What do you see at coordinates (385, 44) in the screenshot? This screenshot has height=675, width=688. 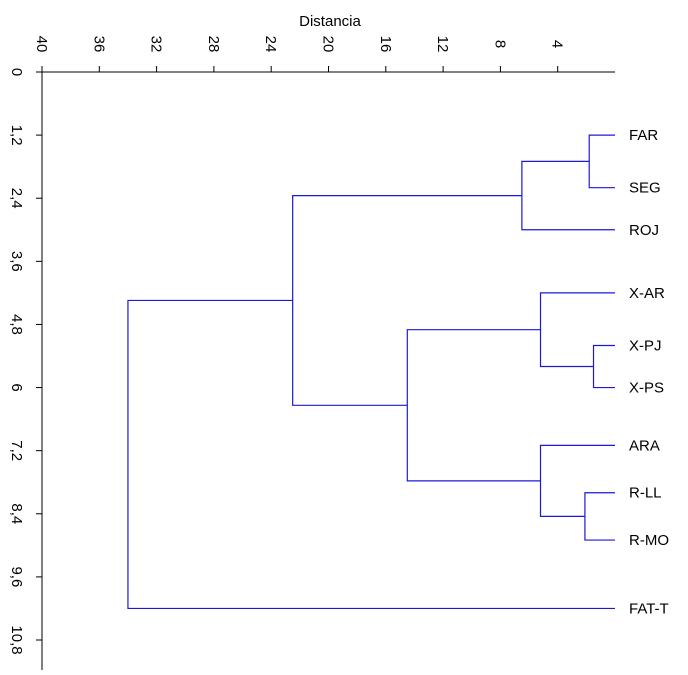 I see `x-tick-label: 16` at bounding box center [385, 44].